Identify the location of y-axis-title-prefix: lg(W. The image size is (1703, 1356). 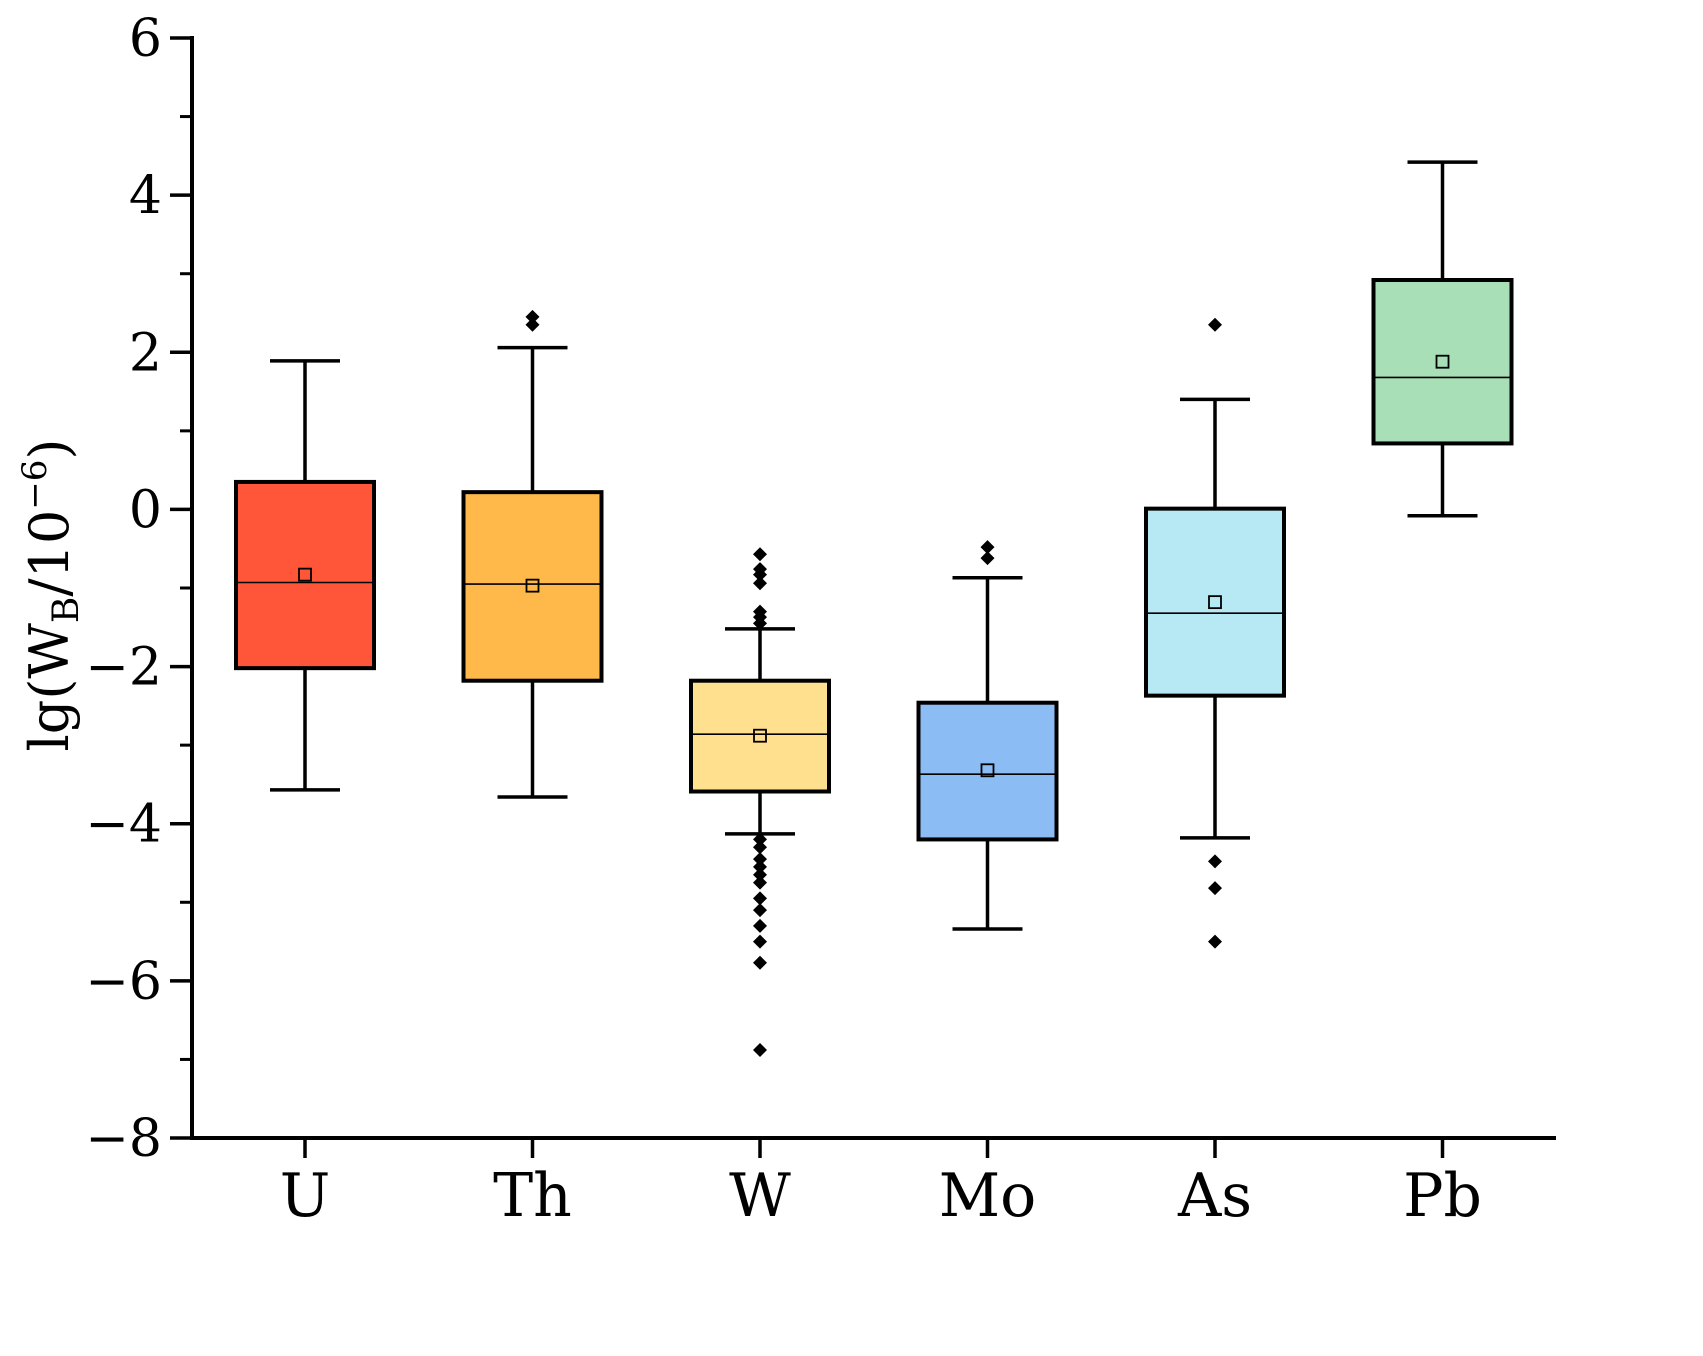
(49, 687).